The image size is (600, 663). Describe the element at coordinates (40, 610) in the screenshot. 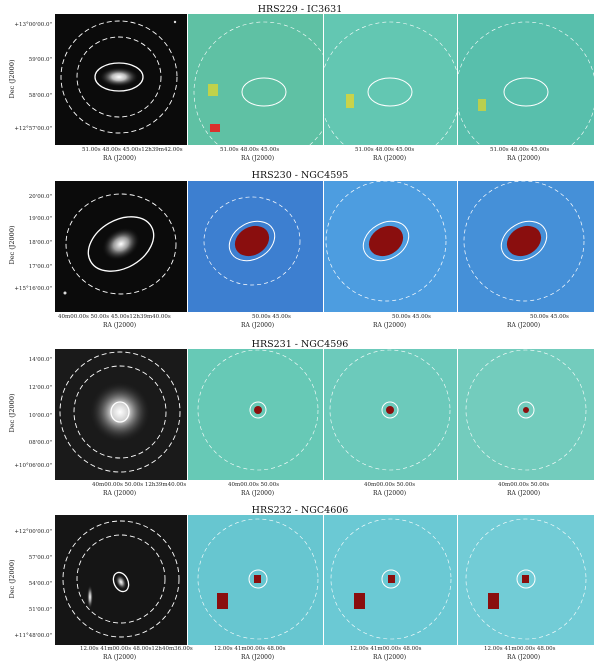

I see `y-tick: 51'00.0"` at that location.